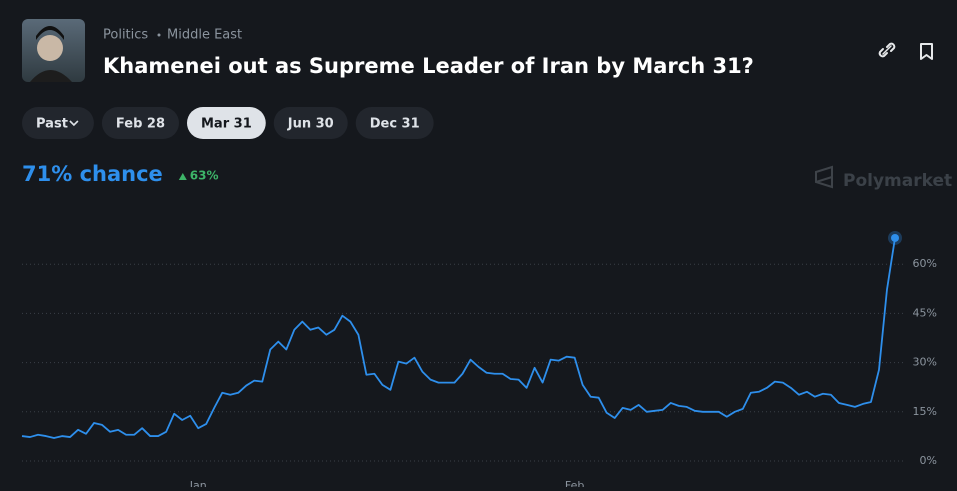 The height and width of the screenshot is (491, 957). I want to click on brand-logo, so click(824, 177).